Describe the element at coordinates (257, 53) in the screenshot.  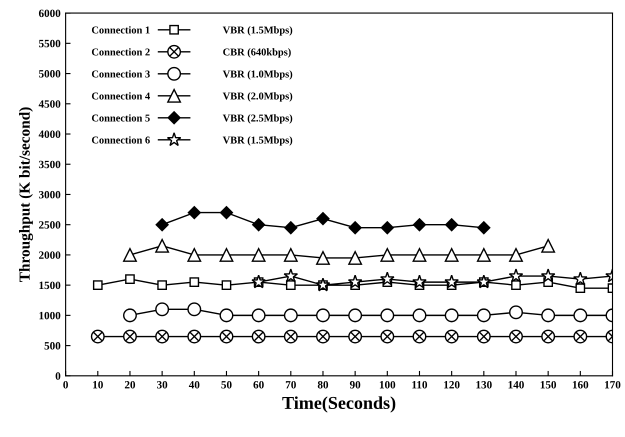
I see `annotation: CBR (640kbps)` at that location.